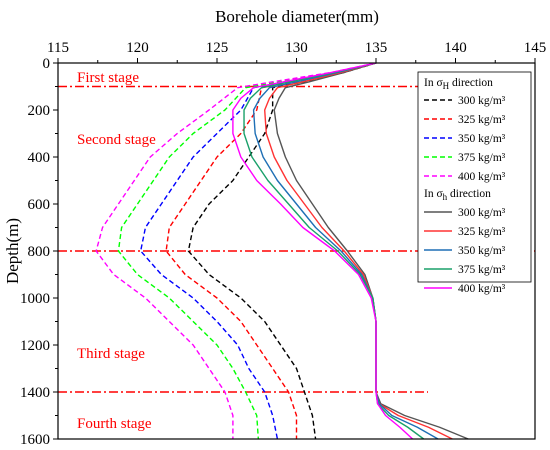 The height and width of the screenshot is (450, 550). What do you see at coordinates (458, 84) in the screenshot?
I see `legend-group-title-sigma-H: In σH direction` at bounding box center [458, 84].